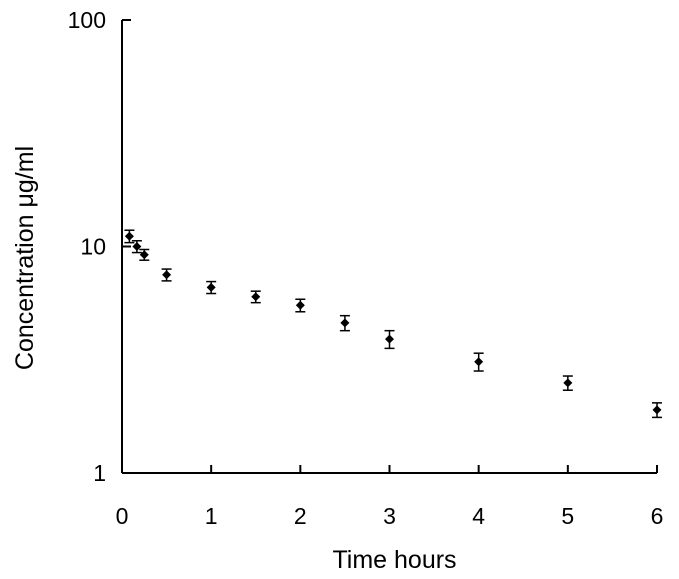 The image size is (679, 579). What do you see at coordinates (300, 516) in the screenshot?
I see `x-tick-label: 2` at bounding box center [300, 516].